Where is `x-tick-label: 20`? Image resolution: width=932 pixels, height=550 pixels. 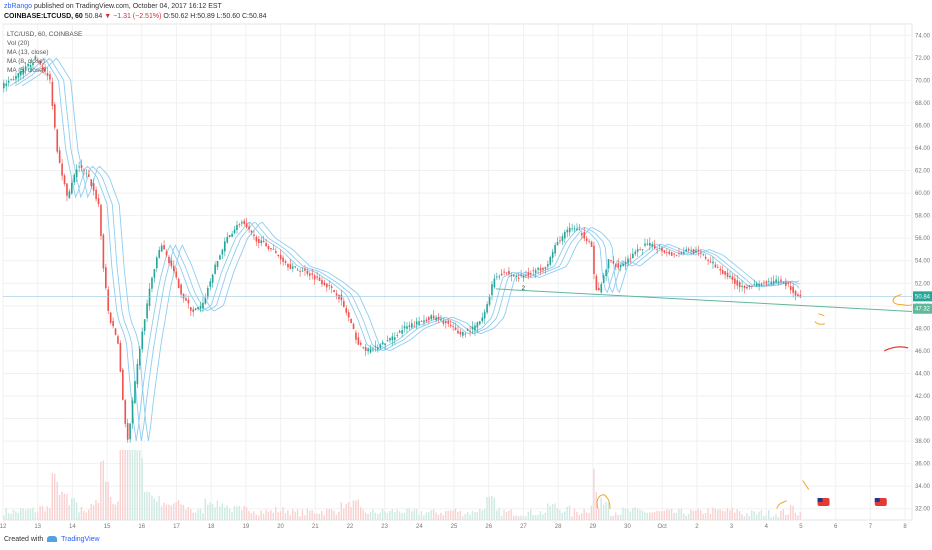 x-tick-label: 20 is located at coordinates (280, 527).